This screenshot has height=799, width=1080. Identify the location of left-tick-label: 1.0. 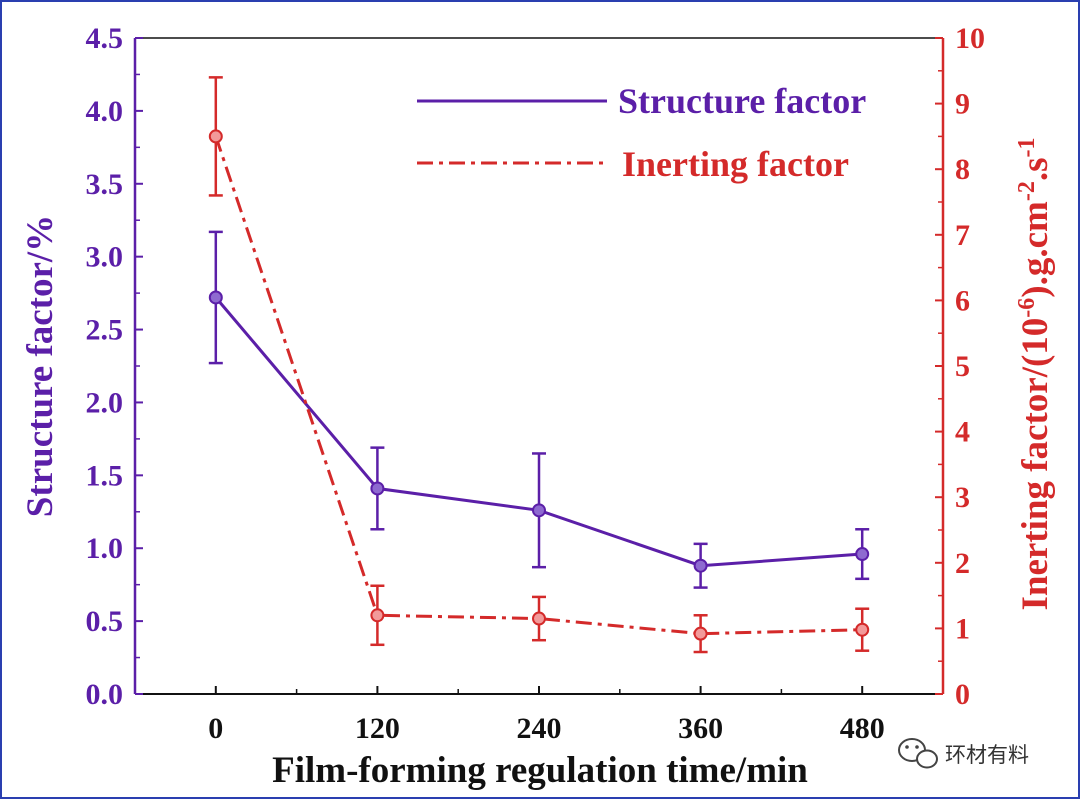
(105, 548).